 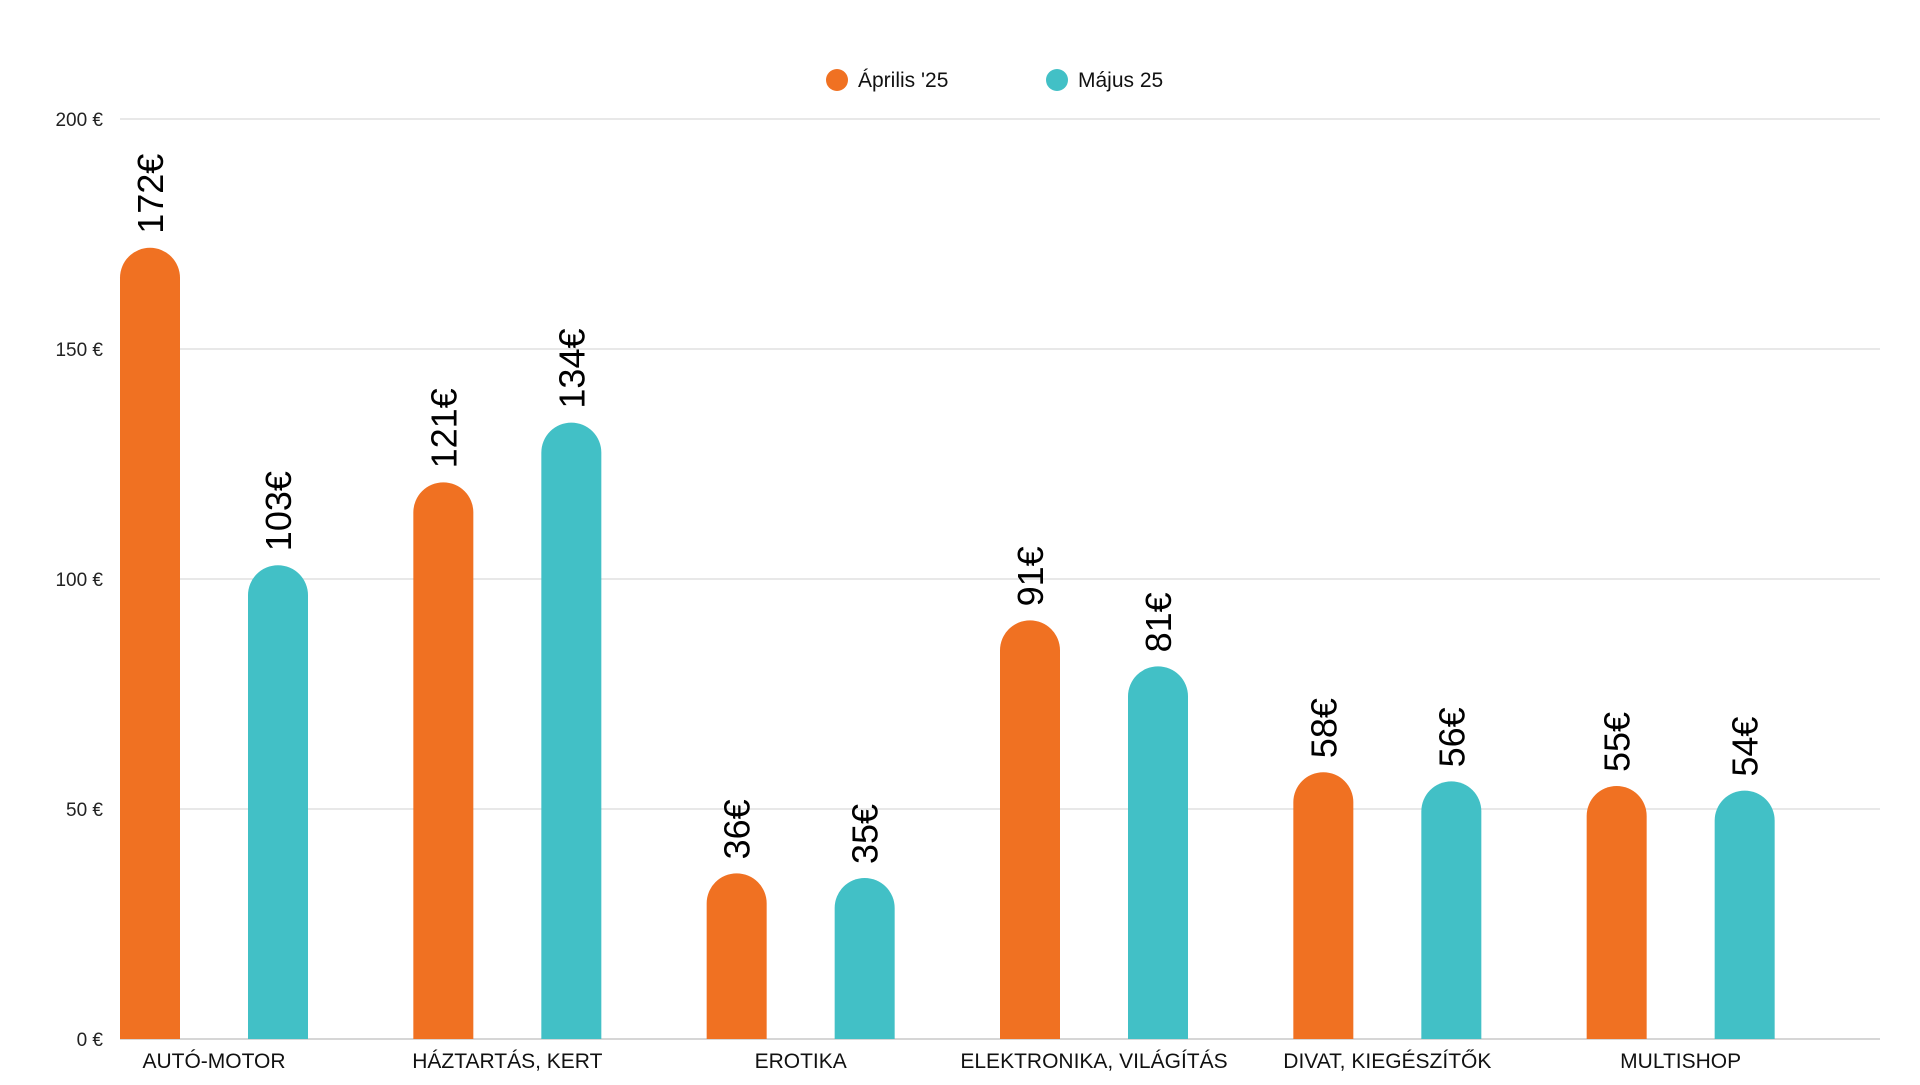 I want to click on legend-label: Április '25, so click(x=903, y=80).